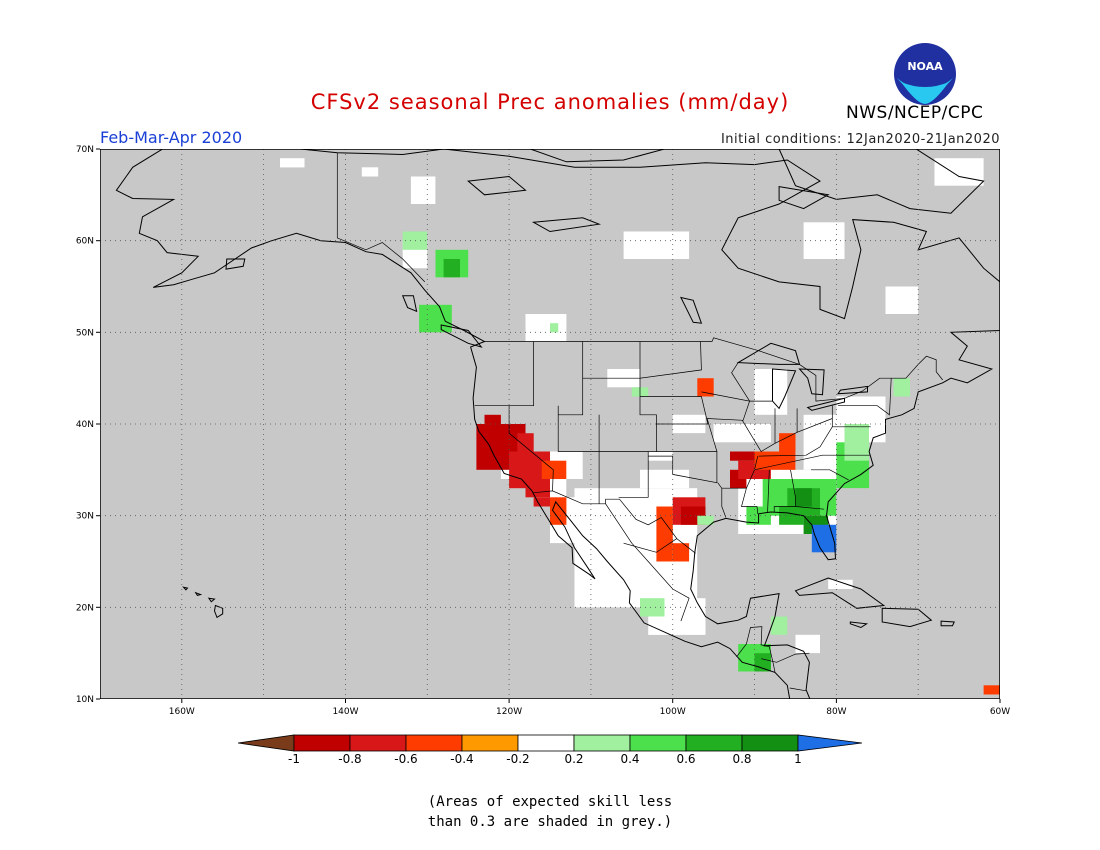 The image size is (1100, 850). I want to click on us-mexico-border, so click(614, 522).